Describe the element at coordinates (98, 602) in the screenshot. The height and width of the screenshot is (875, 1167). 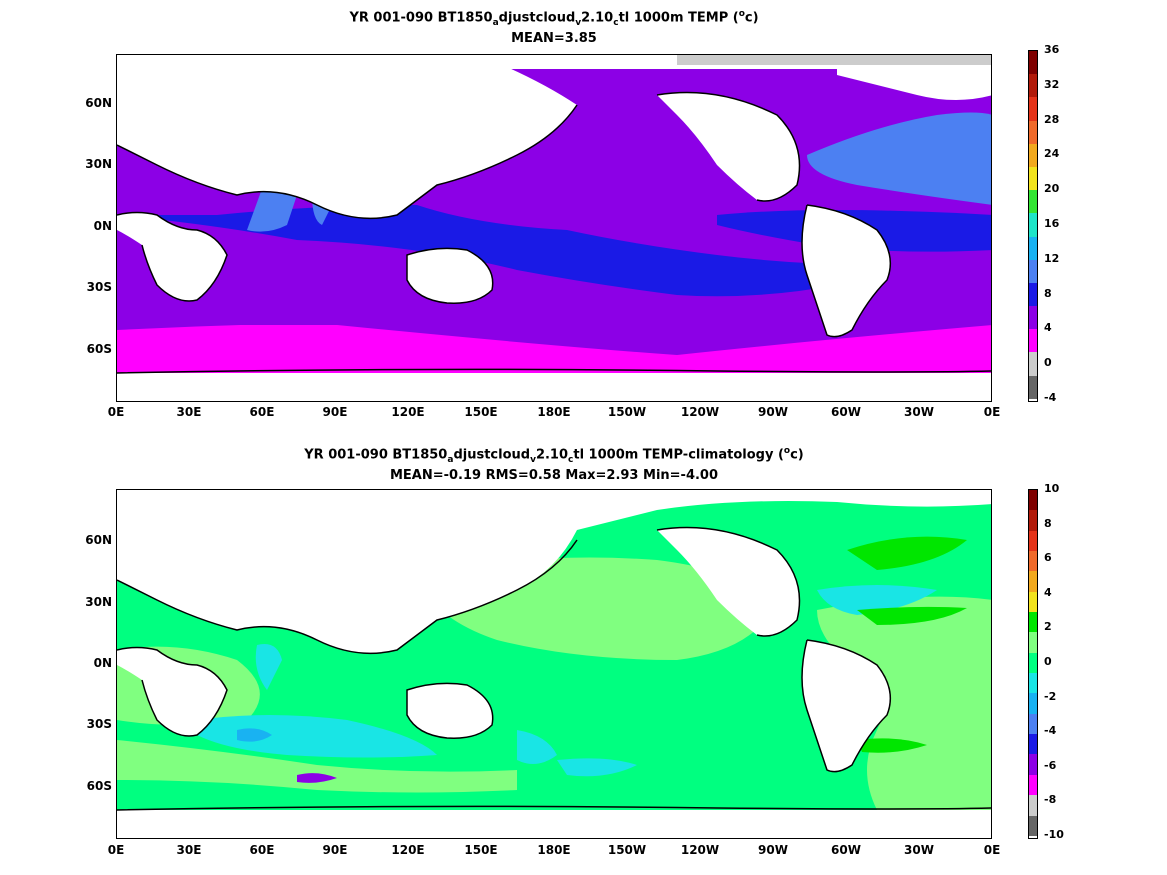
I see `panel2-ytick-30n: 30N` at that location.